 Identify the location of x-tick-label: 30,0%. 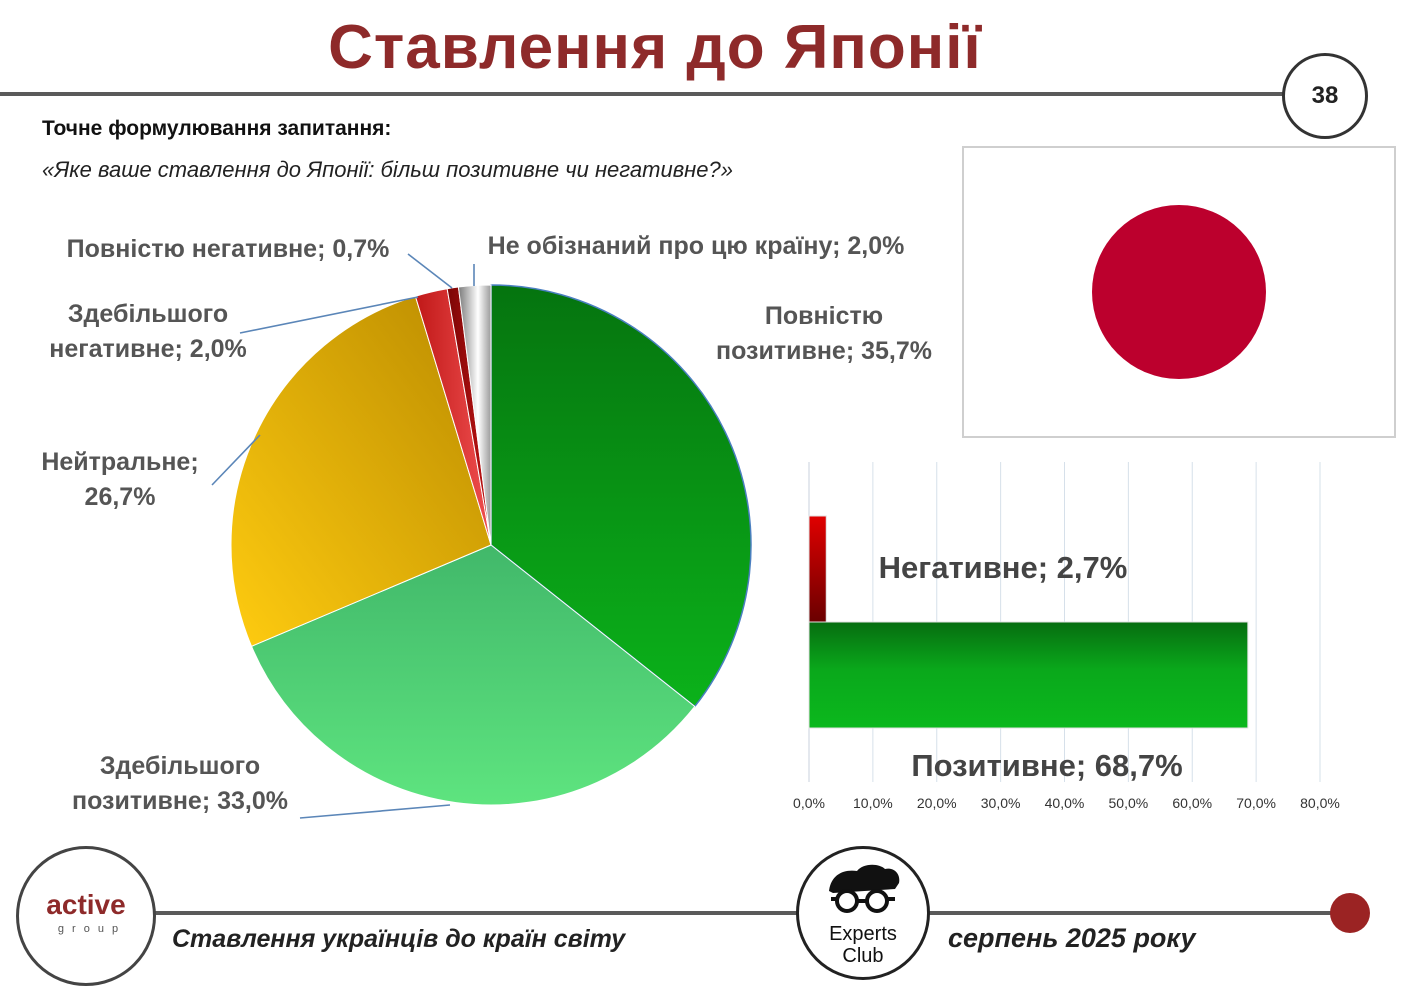
(1001, 803).